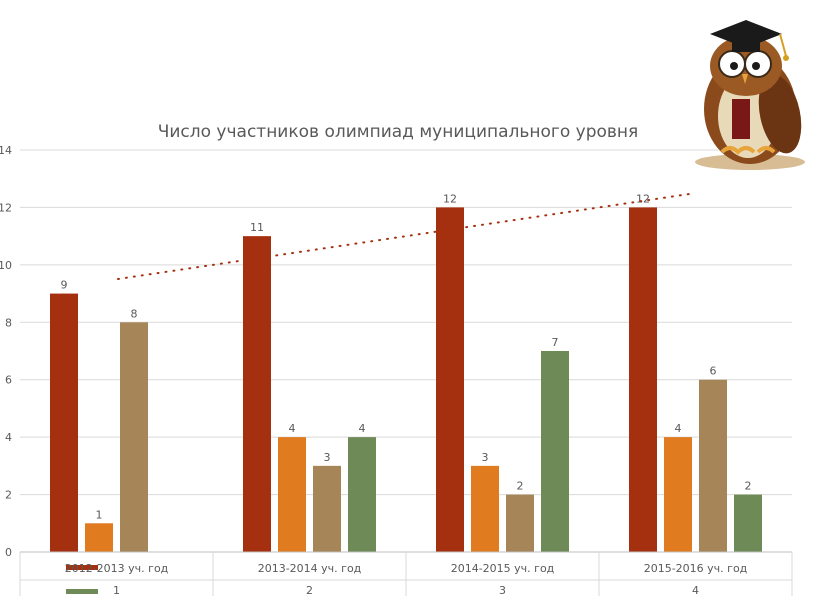 The width and height of the screenshot is (816, 600). Describe the element at coordinates (6, 265) in the screenshot. I see `y-tick-label: 10` at that location.